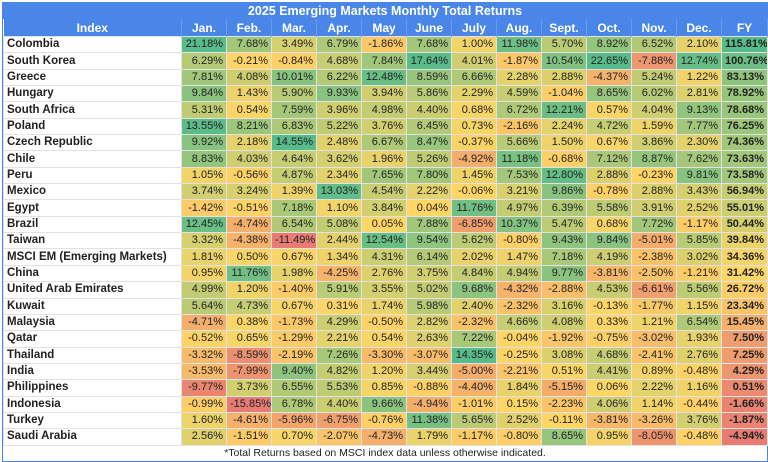 The height and width of the screenshot is (462, 768). What do you see at coordinates (249, 28) in the screenshot?
I see `column-header-feb: Feb.` at bounding box center [249, 28].